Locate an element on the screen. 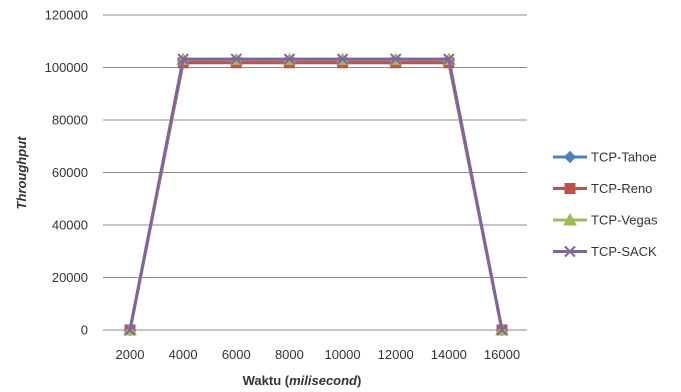 The image size is (681, 392). x-tick-label: 12000 is located at coordinates (396, 354).